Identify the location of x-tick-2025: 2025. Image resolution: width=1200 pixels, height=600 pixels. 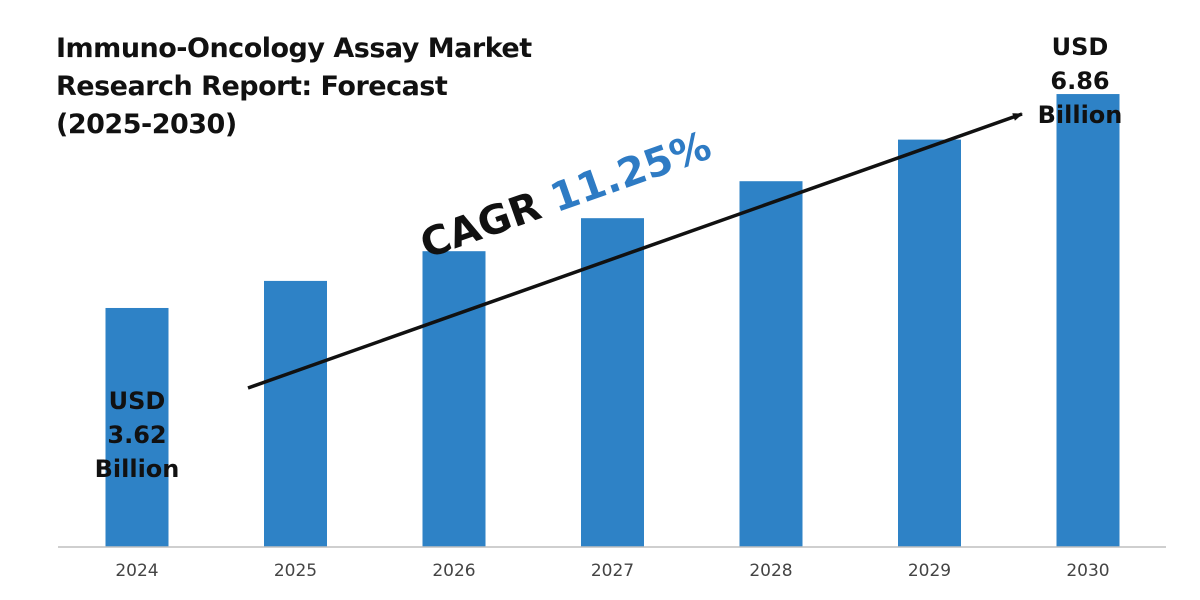
(295, 571).